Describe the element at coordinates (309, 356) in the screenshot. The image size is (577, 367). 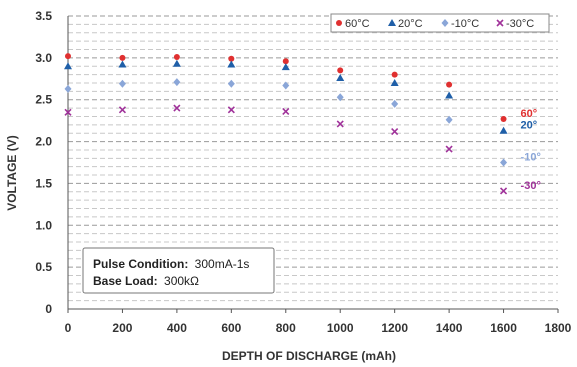
I see `x-axis-title: DEPTH OF DISCHARGE (mAh)` at that location.